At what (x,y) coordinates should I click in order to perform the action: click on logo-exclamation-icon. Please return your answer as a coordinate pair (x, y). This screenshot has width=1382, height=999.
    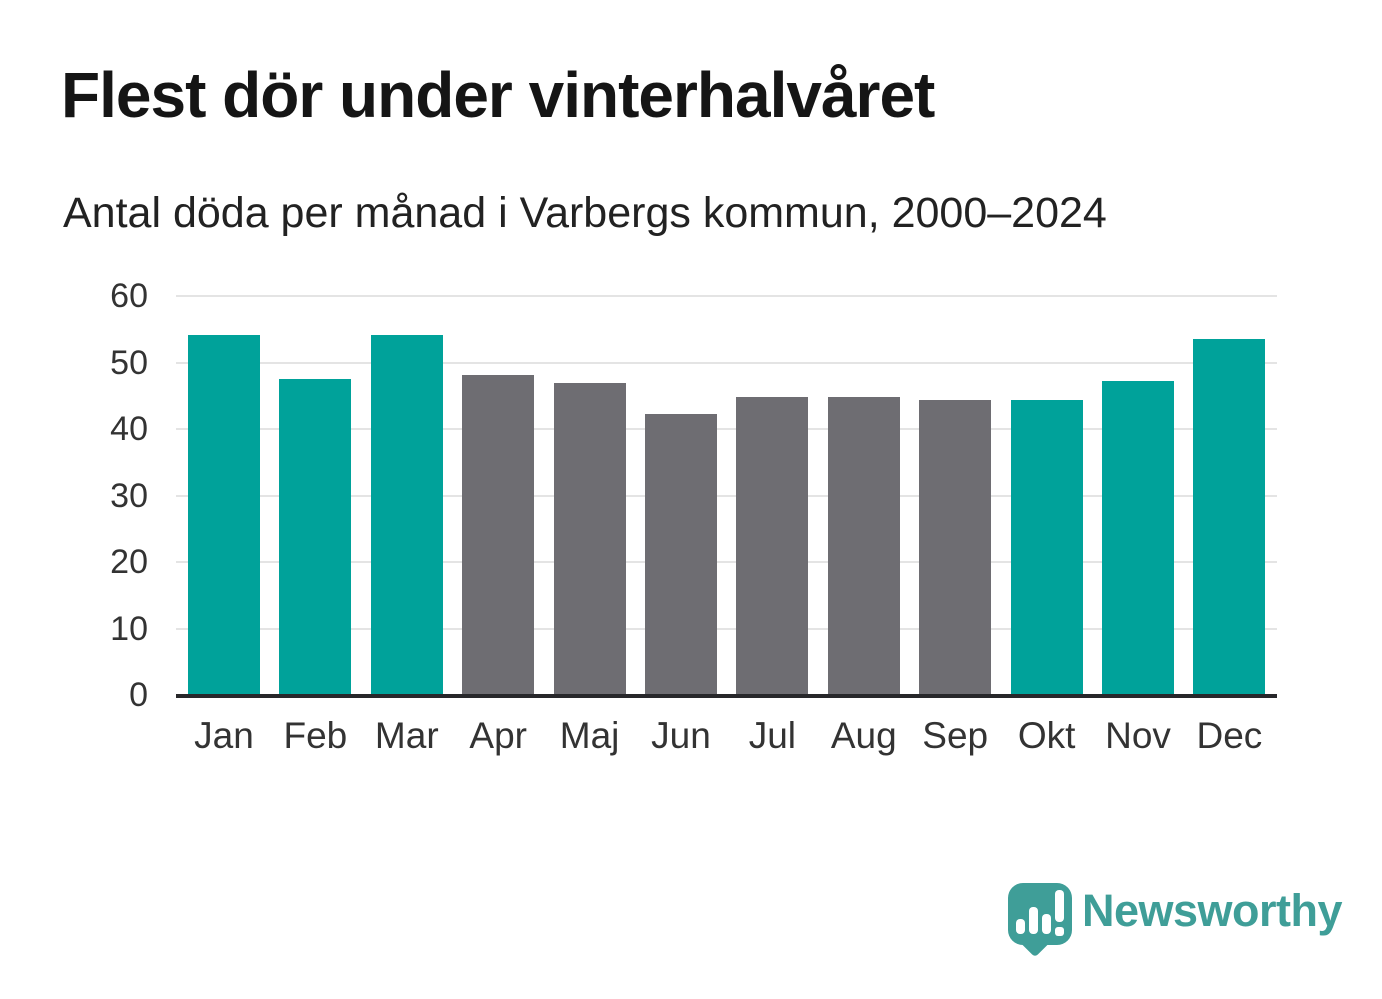
    Looking at the image, I should click on (1059, 906).